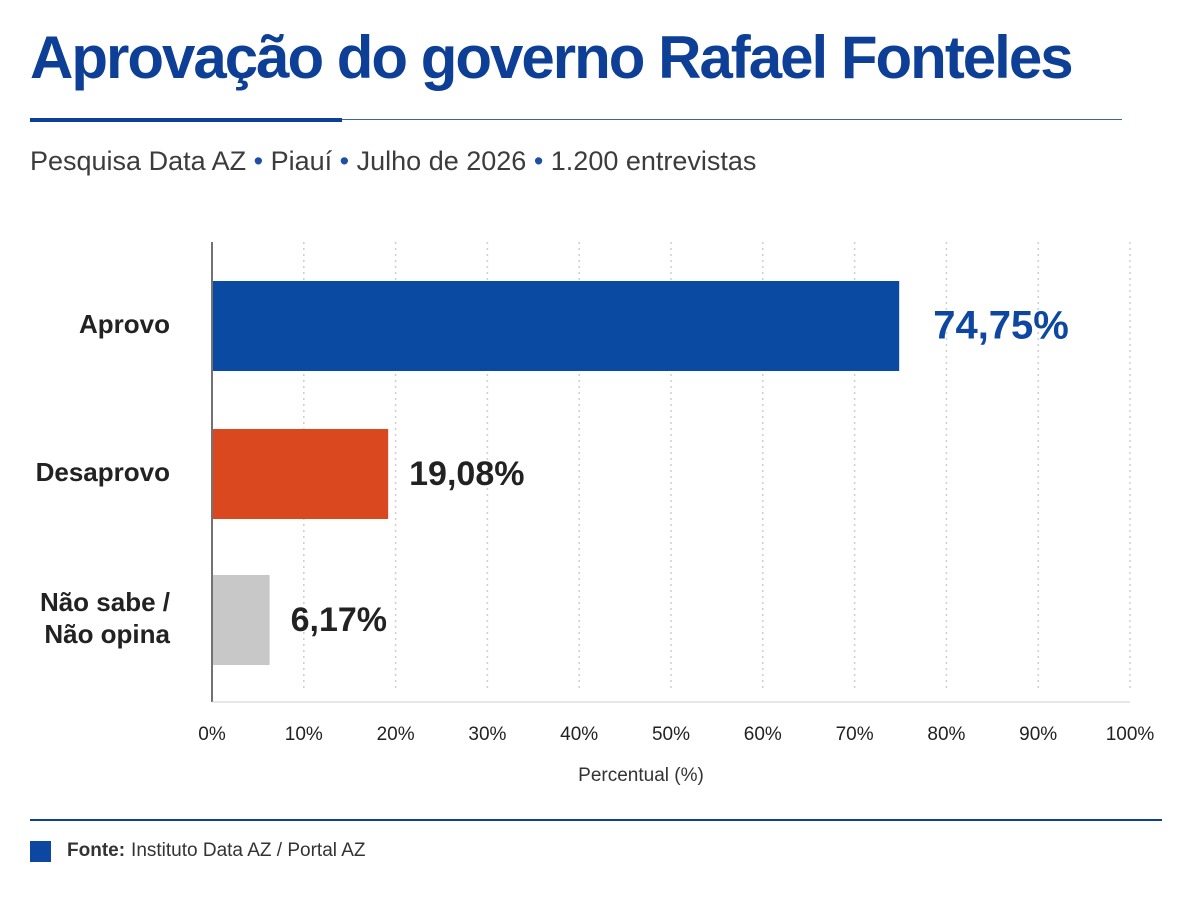 The width and height of the screenshot is (1200, 900). Describe the element at coordinates (107, 634) in the screenshot. I see `category-label: Não opina` at that location.